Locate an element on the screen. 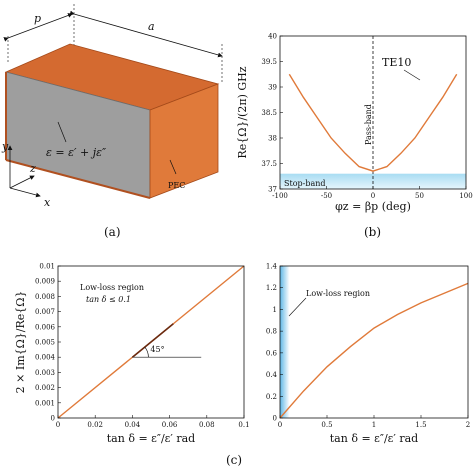 This screenshot has height=472, width=474. angle-arc is located at coordinates (146, 352).